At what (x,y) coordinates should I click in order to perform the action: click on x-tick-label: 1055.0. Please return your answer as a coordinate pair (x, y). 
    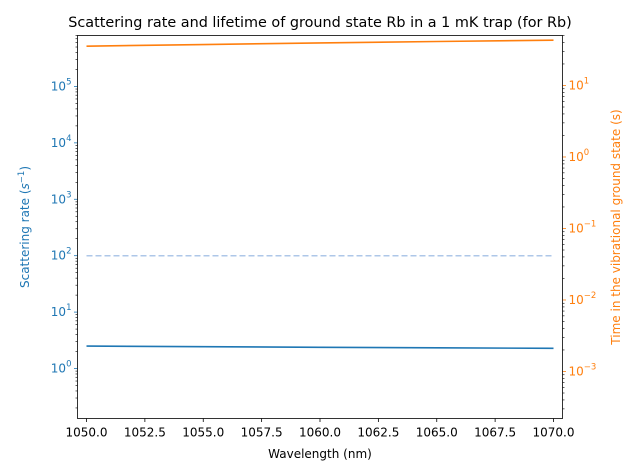
    Looking at the image, I should click on (203, 433).